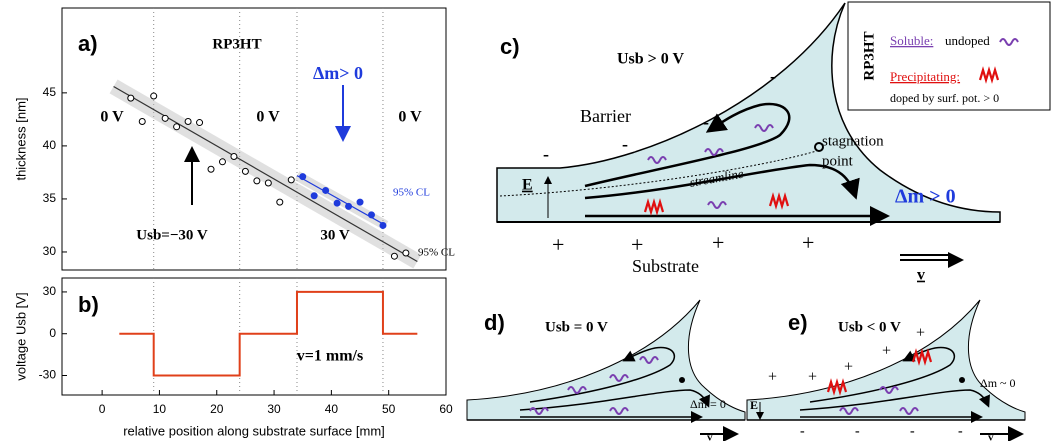 The height and width of the screenshot is (441, 1057). I want to click on x-tick-label: 50, so click(389, 409).